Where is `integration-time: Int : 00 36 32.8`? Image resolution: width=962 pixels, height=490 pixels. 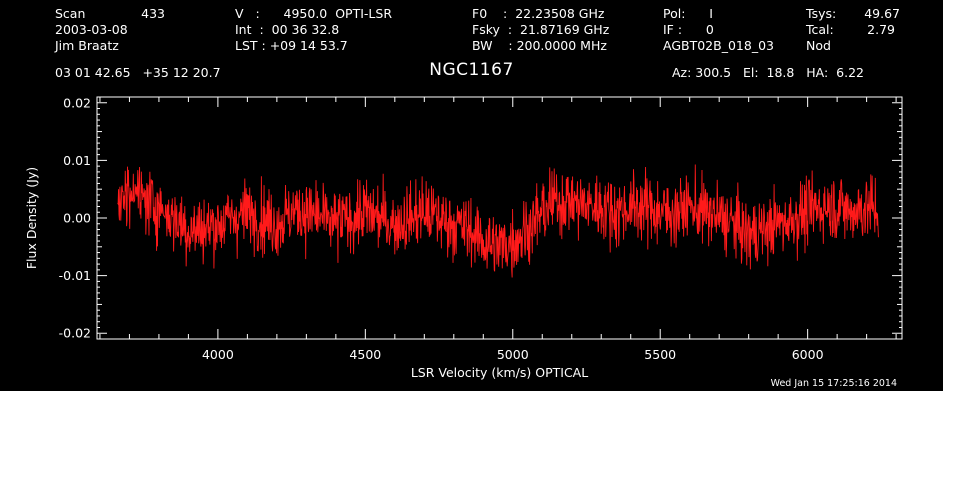
integration-time: Int : 00 36 32.8 is located at coordinates (287, 29).